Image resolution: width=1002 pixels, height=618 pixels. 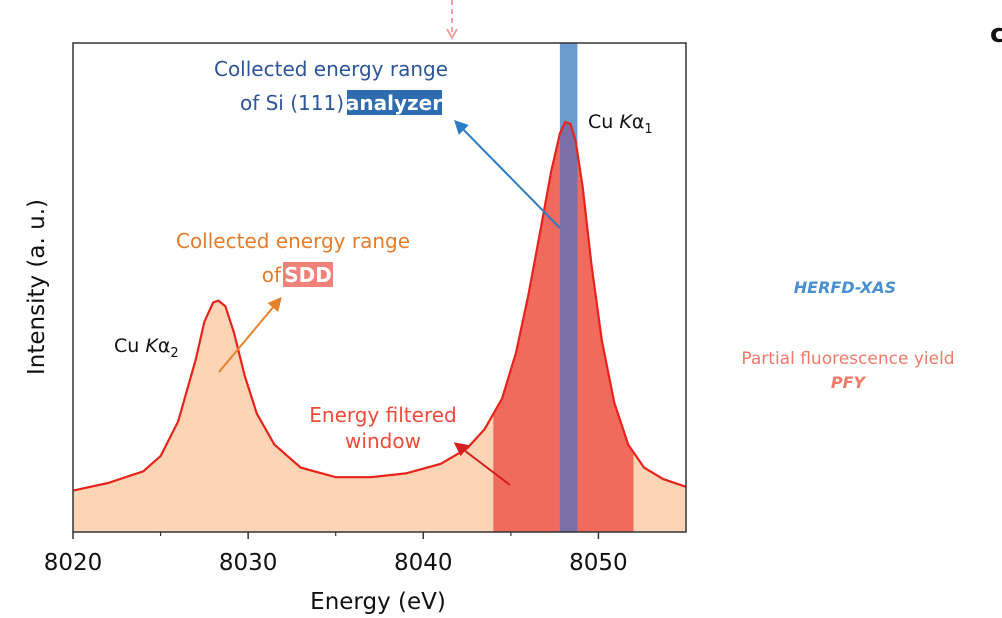 What do you see at coordinates (383, 441) in the screenshot?
I see `window-label-line2: window` at bounding box center [383, 441].